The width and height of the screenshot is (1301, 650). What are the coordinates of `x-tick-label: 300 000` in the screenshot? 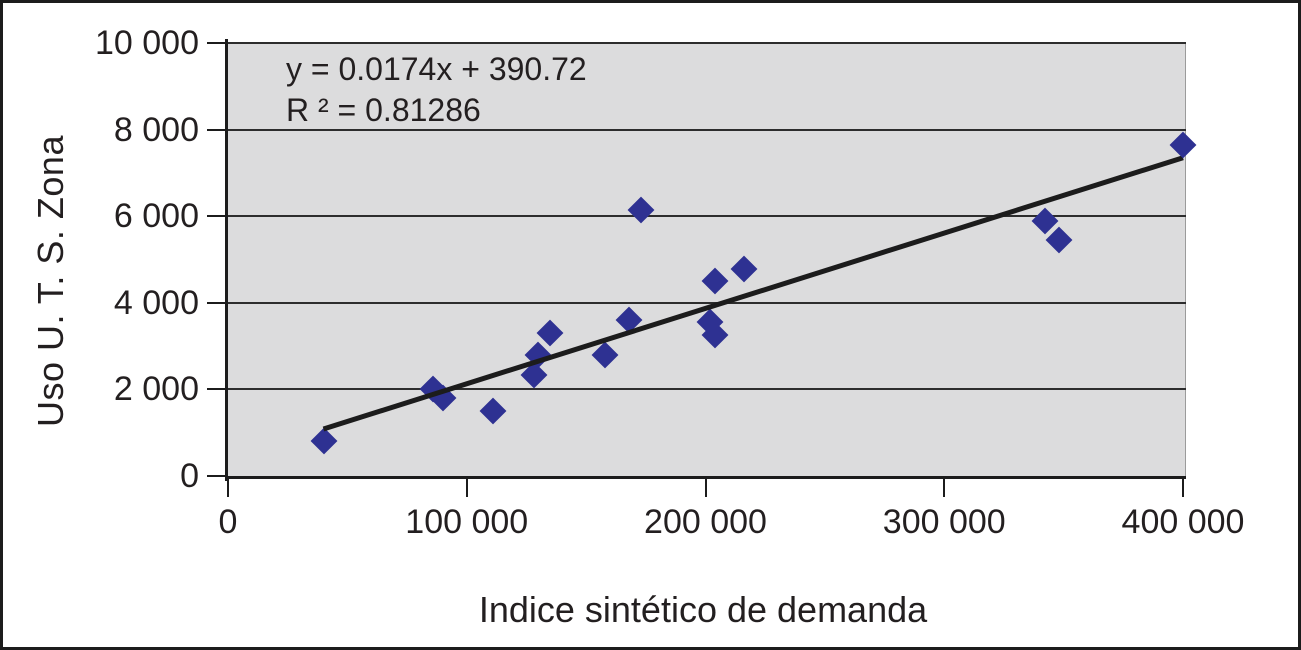 It's located at (944, 522).